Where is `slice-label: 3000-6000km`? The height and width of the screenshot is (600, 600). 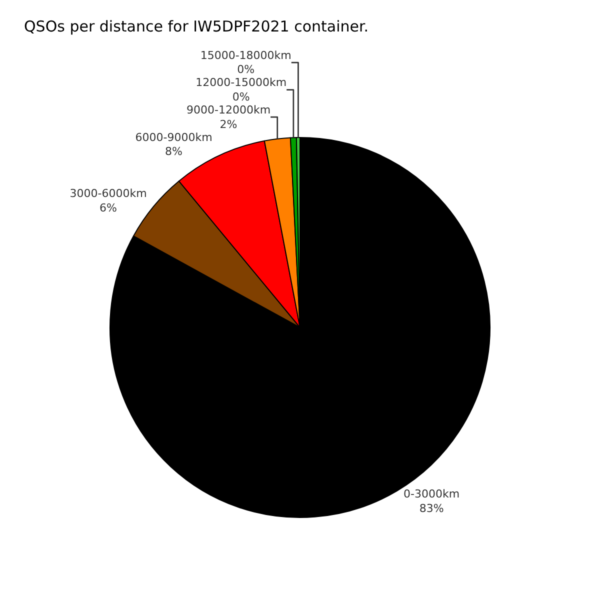
slice-label: 3000-6000km is located at coordinates (108, 193).